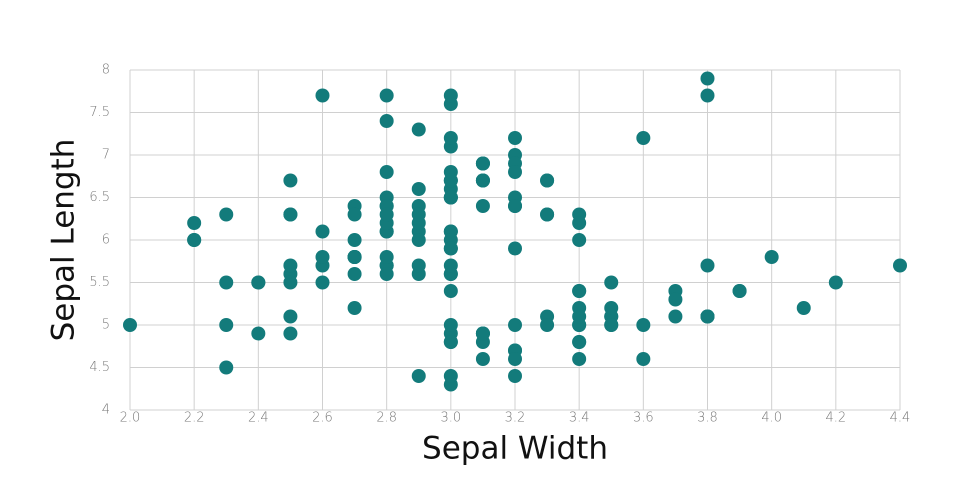  I want to click on y-tick-label: 5, so click(106, 325).